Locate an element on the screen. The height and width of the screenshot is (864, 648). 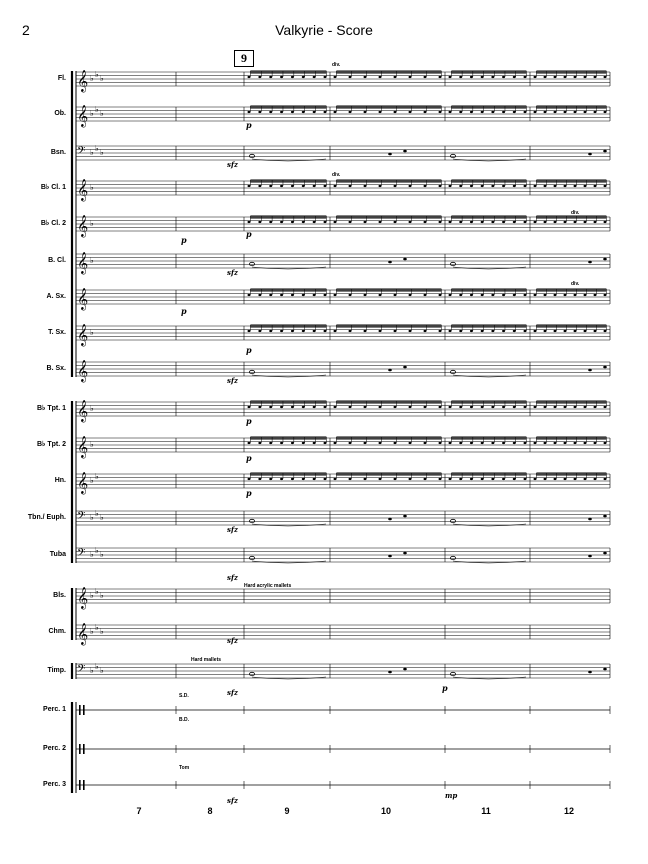
annotation-sd: S.D. is located at coordinates (184, 696).